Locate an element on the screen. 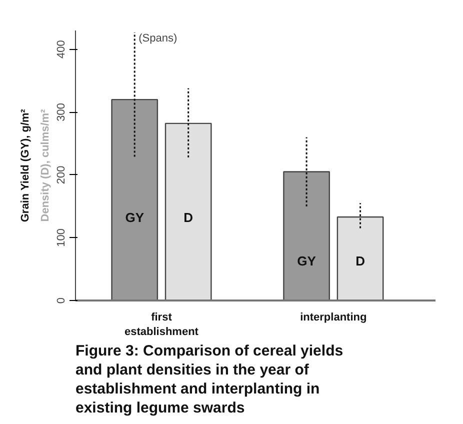  y-tick-label: 100 is located at coordinates (62, 237).